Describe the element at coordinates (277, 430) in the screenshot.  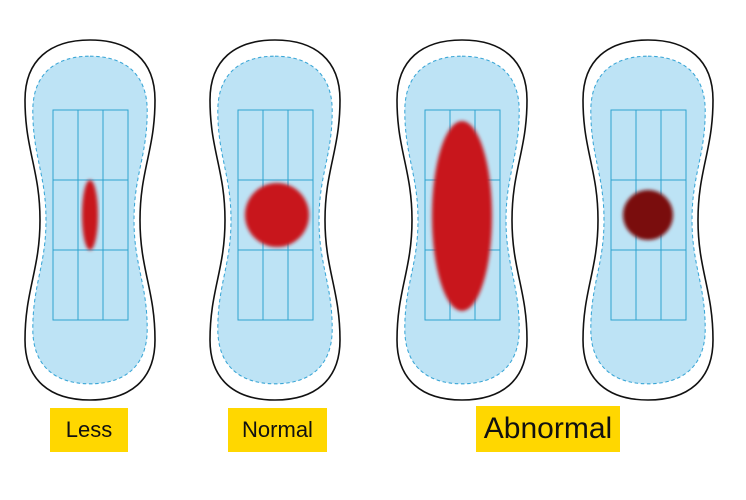
I see `label-normal: Normal` at that location.